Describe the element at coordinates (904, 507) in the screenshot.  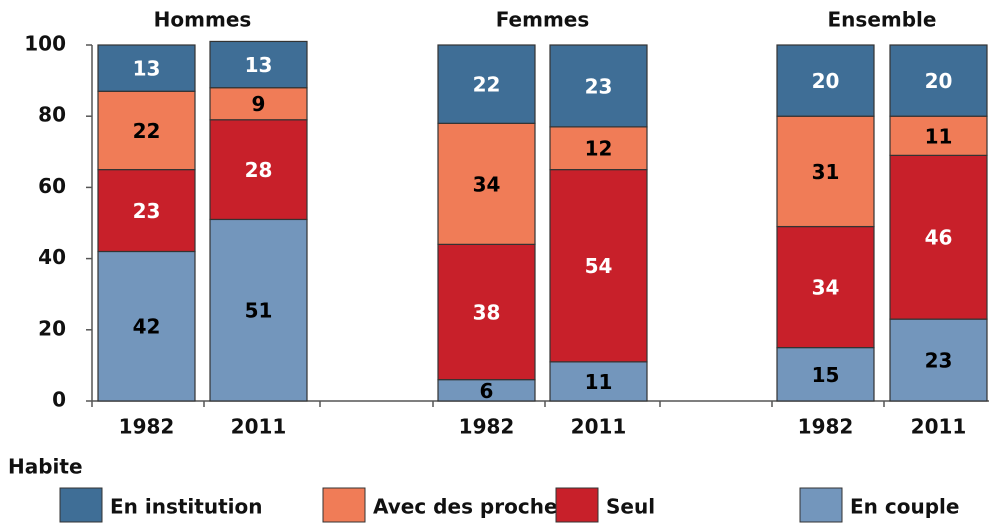
I see `legend-label: En couple` at that location.